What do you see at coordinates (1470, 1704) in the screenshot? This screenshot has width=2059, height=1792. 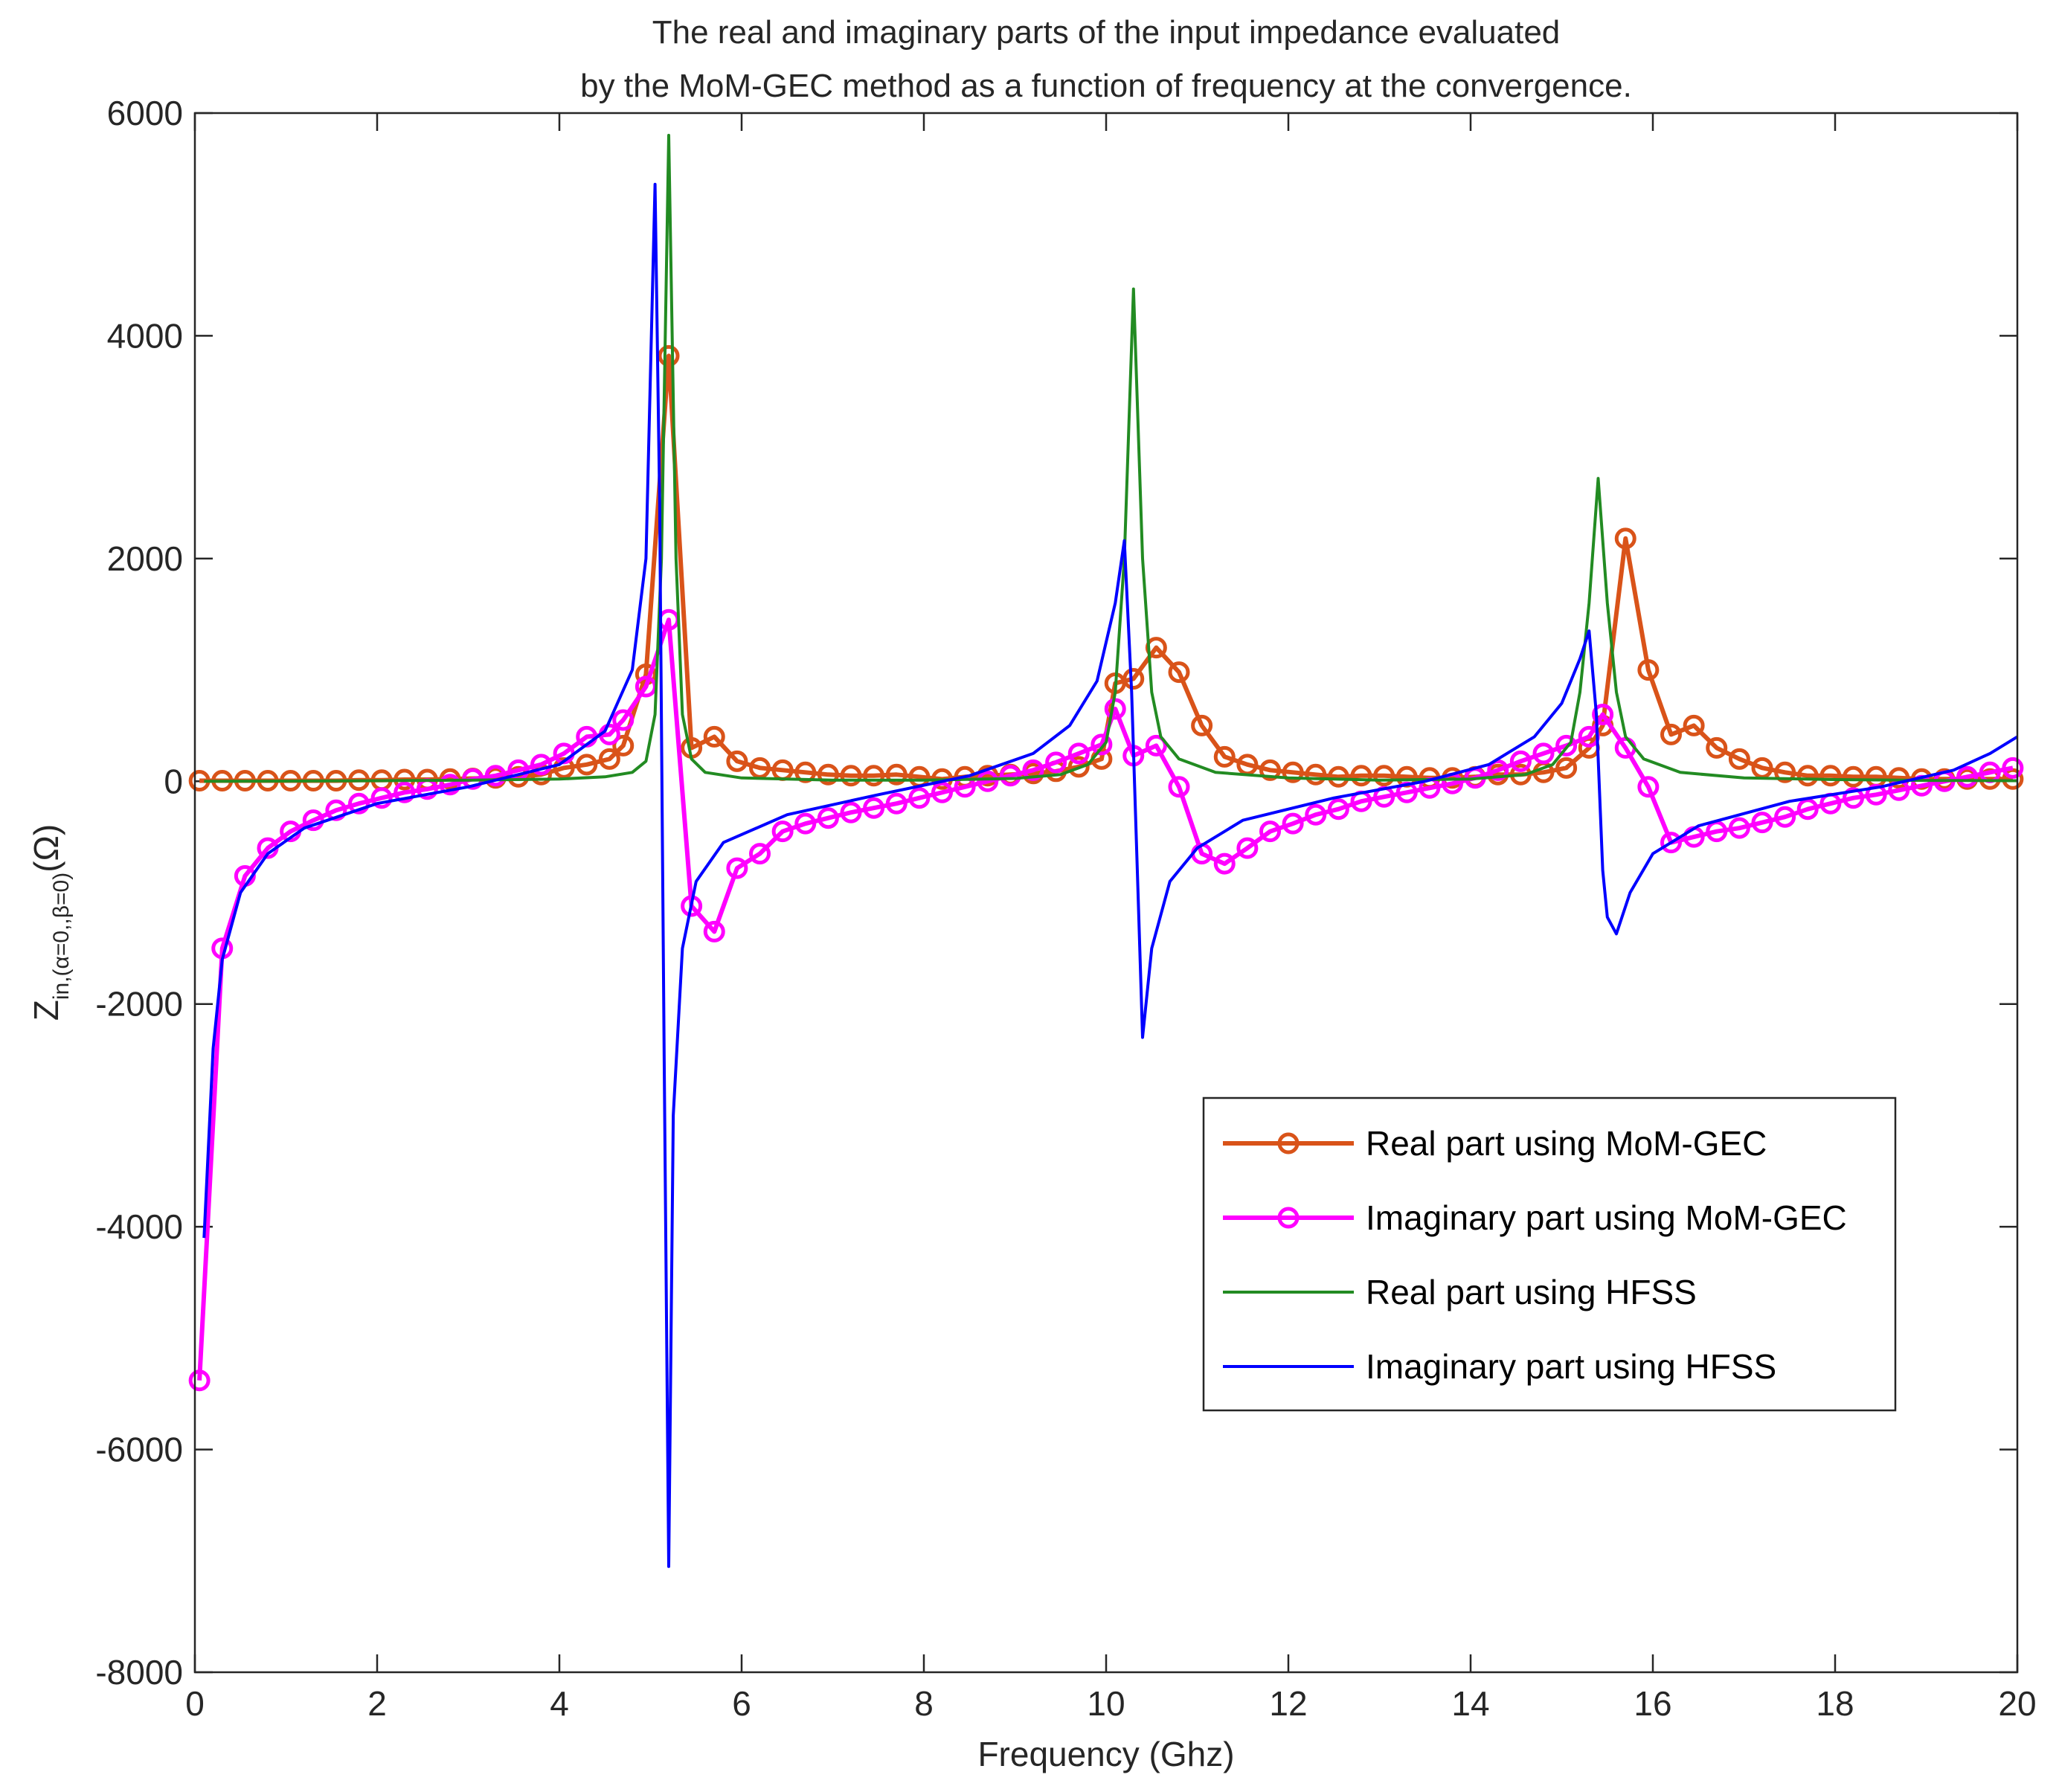 I see `x-tick-label: 14` at bounding box center [1470, 1704].